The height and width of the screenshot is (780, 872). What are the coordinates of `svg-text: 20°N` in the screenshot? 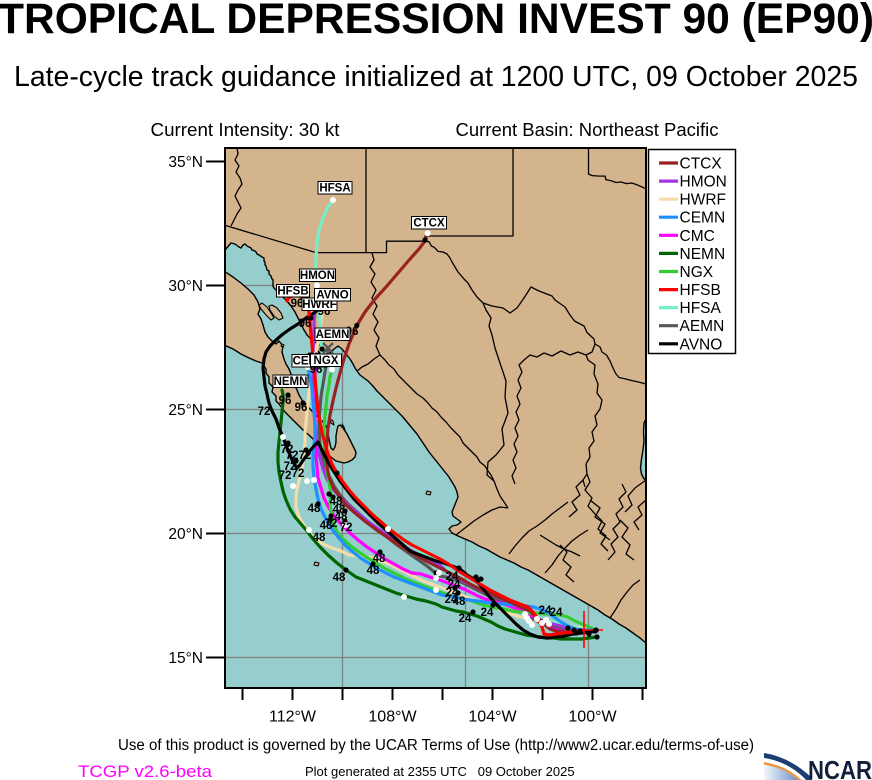 It's located at (185, 534).